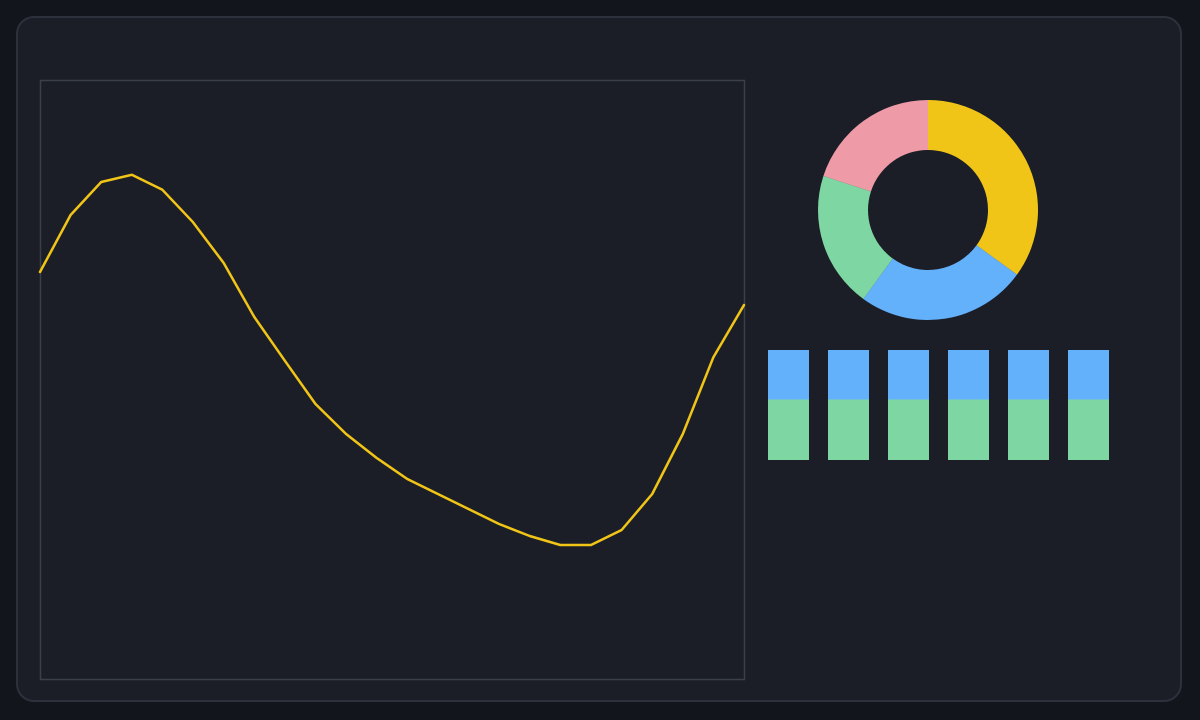 The image size is (1200, 720). I want to click on donut-chart, so click(928, 210).